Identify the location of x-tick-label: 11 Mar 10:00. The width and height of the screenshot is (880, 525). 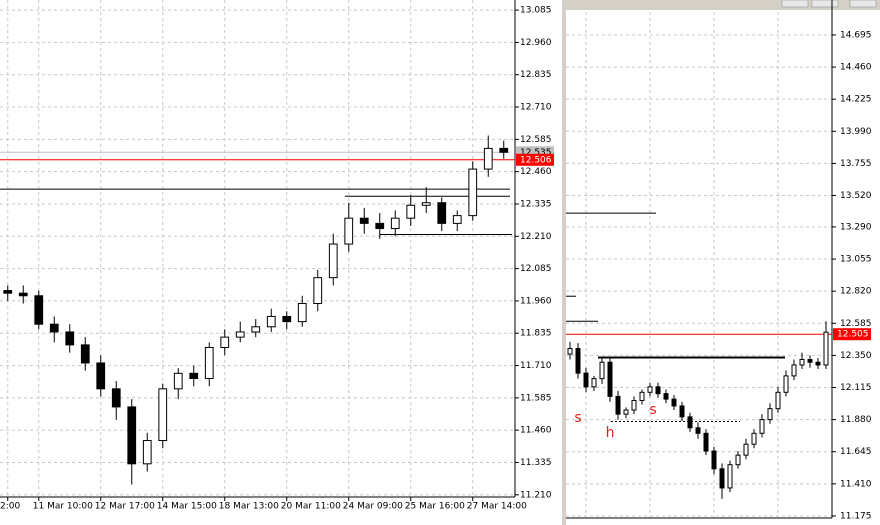
(63, 507).